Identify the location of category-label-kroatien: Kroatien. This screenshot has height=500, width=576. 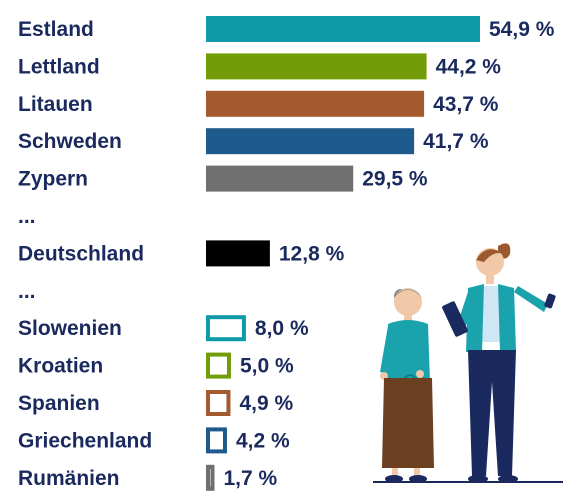
(60, 366).